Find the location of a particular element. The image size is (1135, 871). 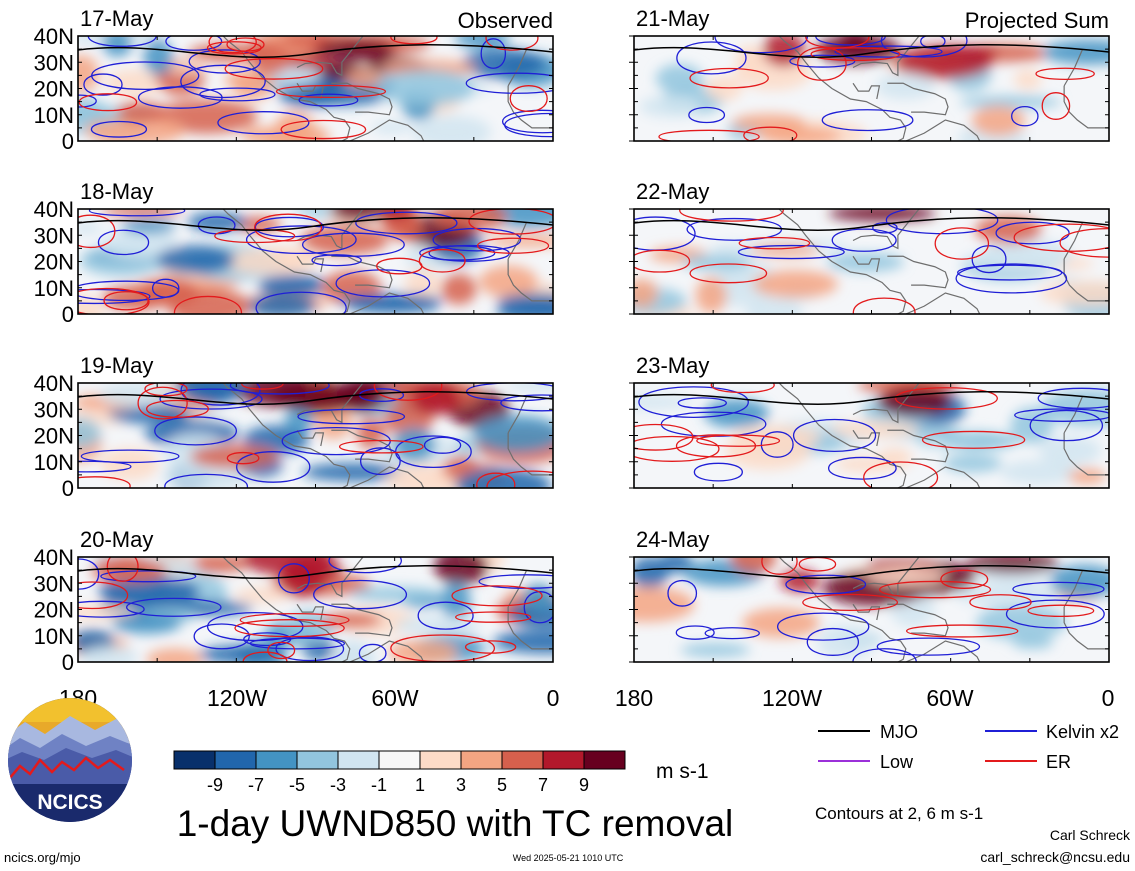

author-name: Carl Schreck is located at coordinates (1090, 835).